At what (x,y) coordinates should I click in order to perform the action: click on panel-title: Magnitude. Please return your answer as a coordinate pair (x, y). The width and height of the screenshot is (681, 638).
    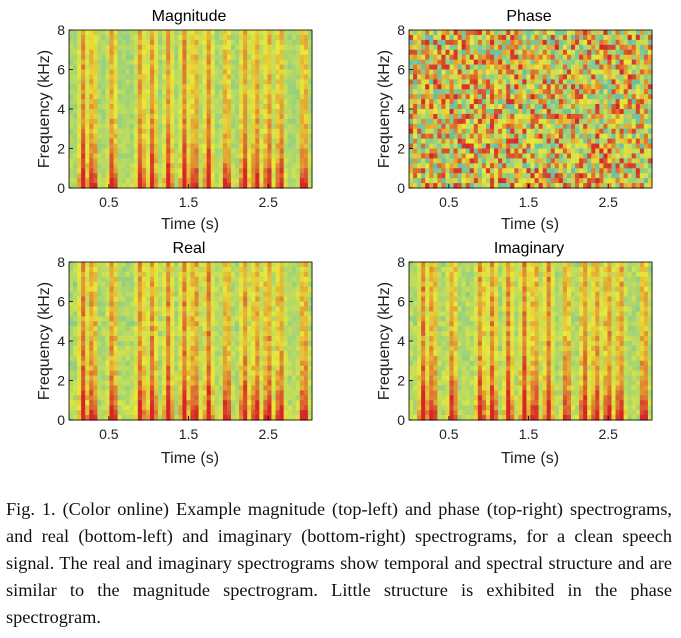
    Looking at the image, I should click on (189, 16).